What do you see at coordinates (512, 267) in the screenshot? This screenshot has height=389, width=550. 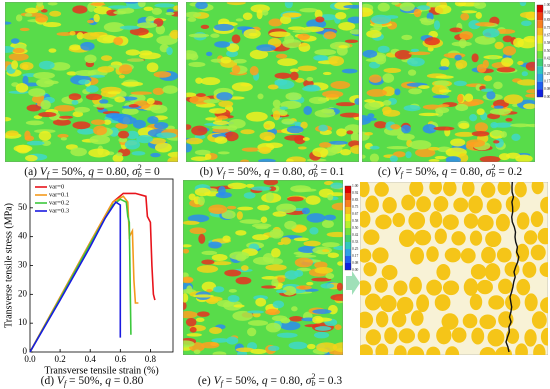 I see `crack` at bounding box center [512, 267].